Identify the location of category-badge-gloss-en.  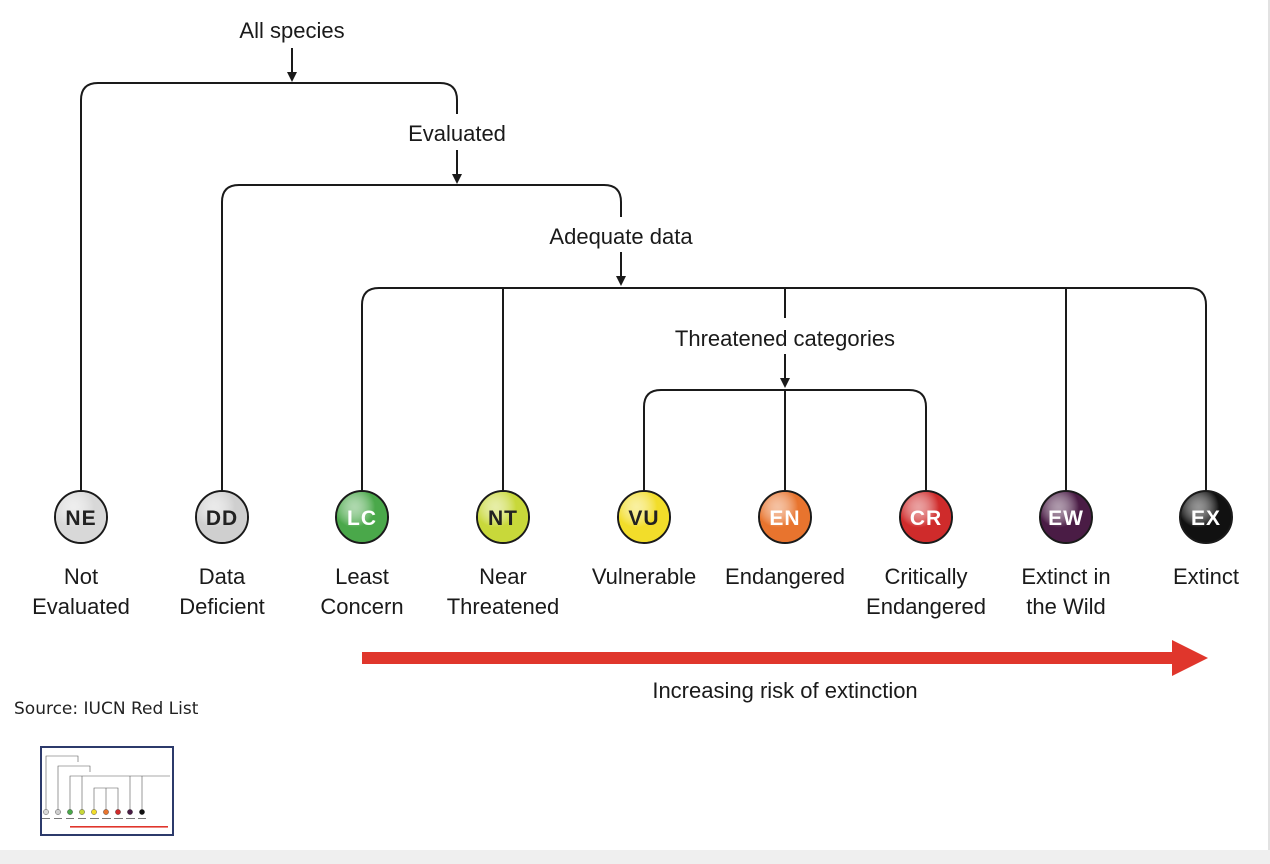
(785, 517).